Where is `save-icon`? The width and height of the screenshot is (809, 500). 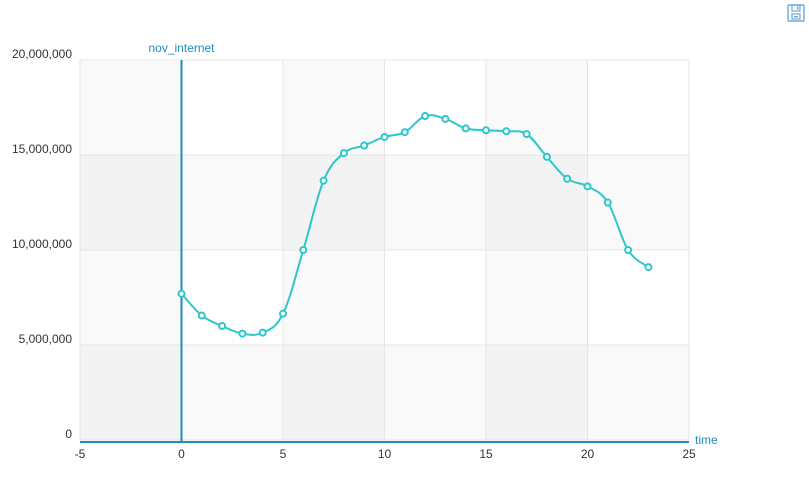
save-icon is located at coordinates (796, 13).